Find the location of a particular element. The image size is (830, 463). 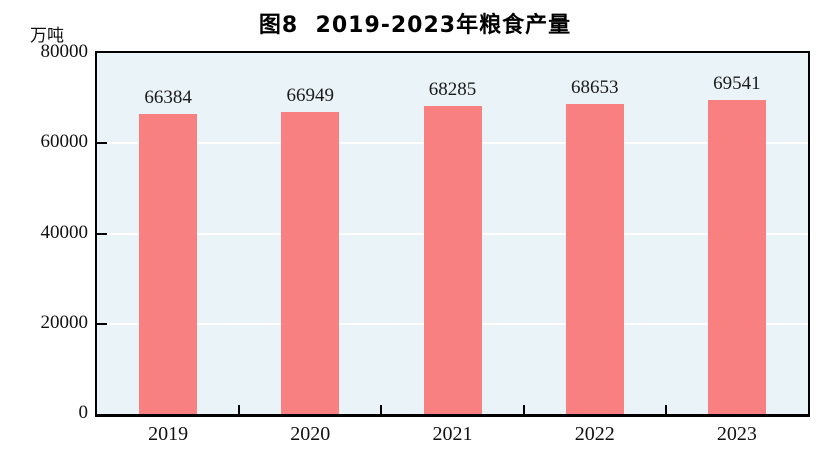

y-tick-label: 20000 is located at coordinates (64, 322).